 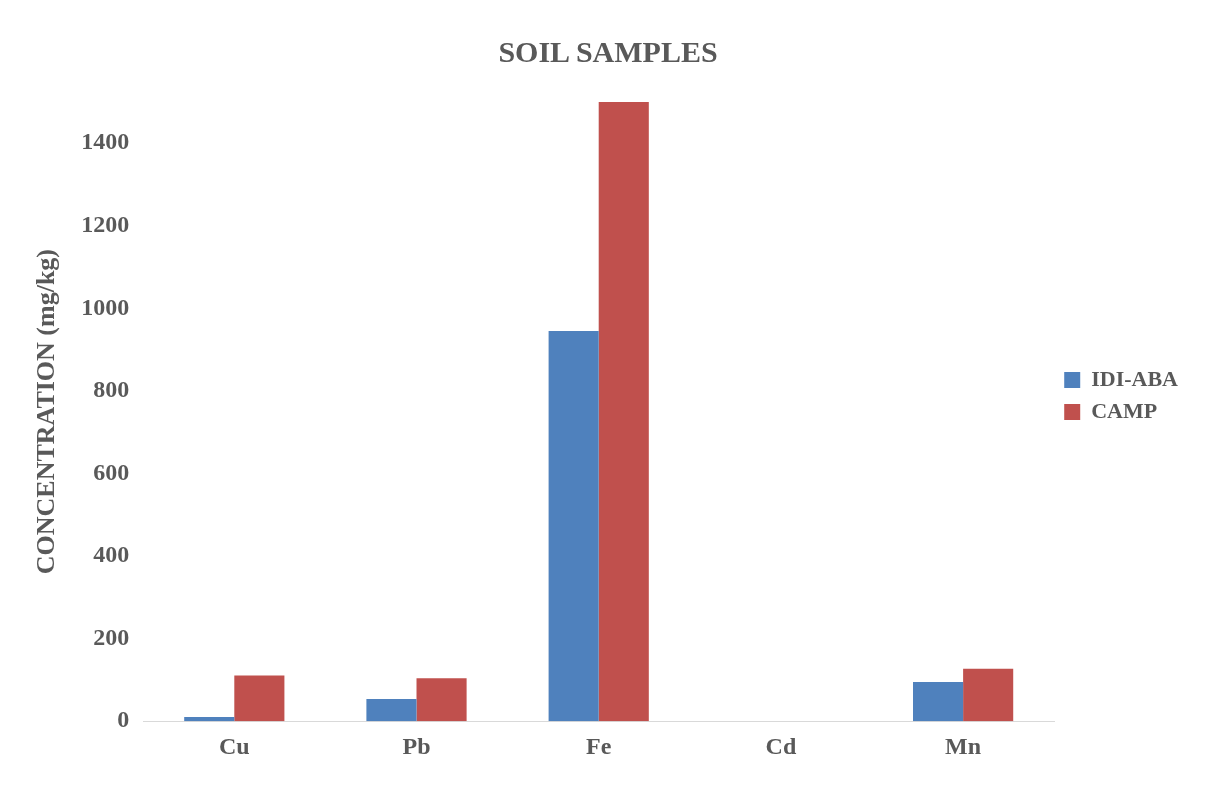 What do you see at coordinates (599, 745) in the screenshot?
I see `x-tick-label: Fe` at bounding box center [599, 745].